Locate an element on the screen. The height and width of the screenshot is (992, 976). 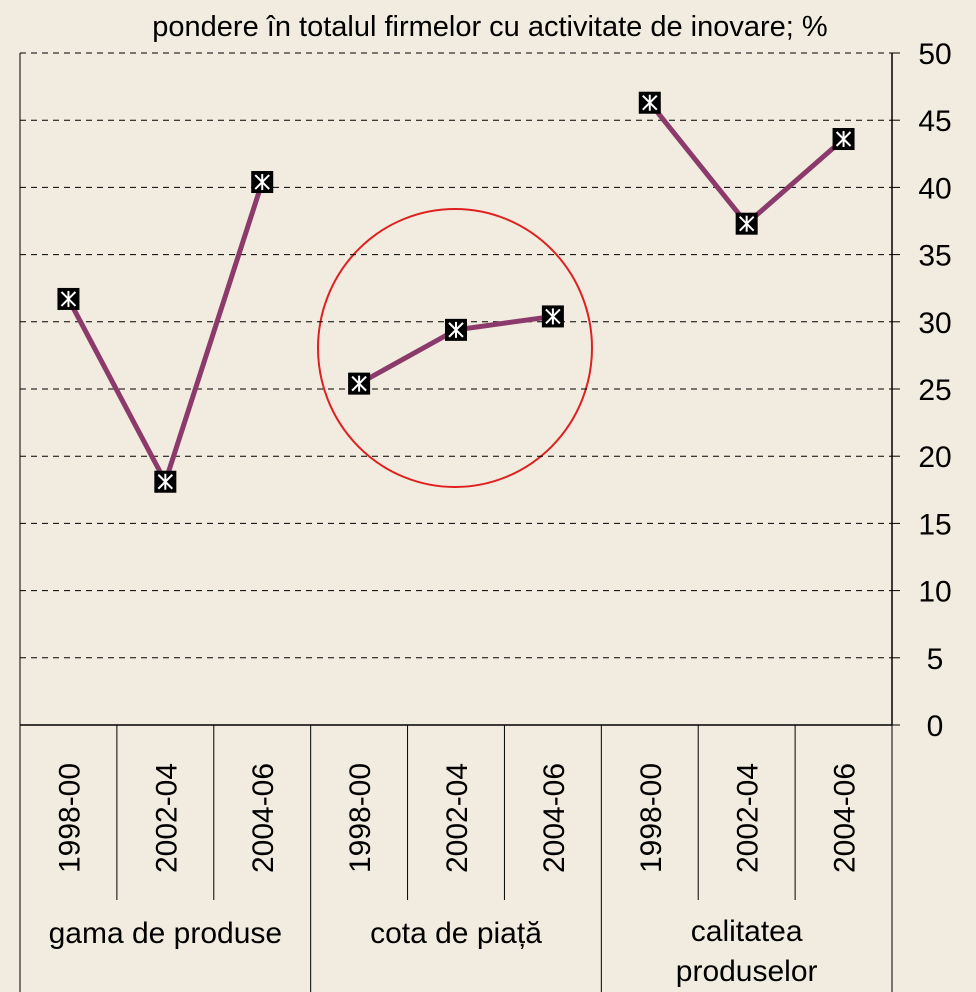
y-tick-label: 25 is located at coordinates (934, 390).